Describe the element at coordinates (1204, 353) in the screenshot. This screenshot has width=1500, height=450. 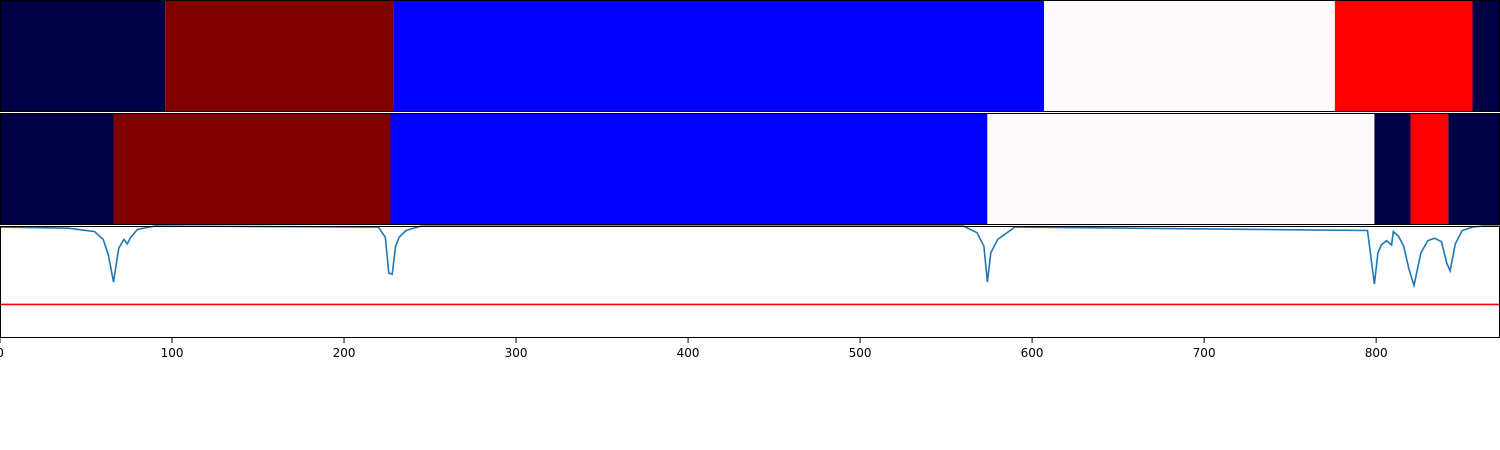
I see `x-tick-label: 700` at that location.